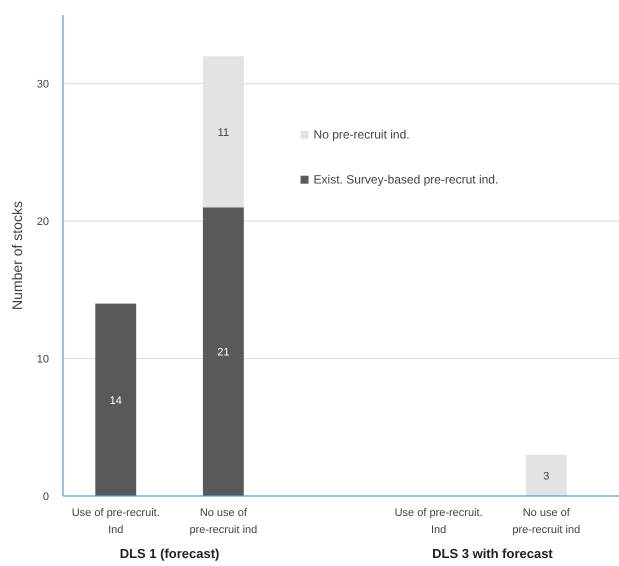 This screenshot has width=619, height=566. Describe the element at coordinates (224, 132) in the screenshot. I see `data-label: 11` at that location.